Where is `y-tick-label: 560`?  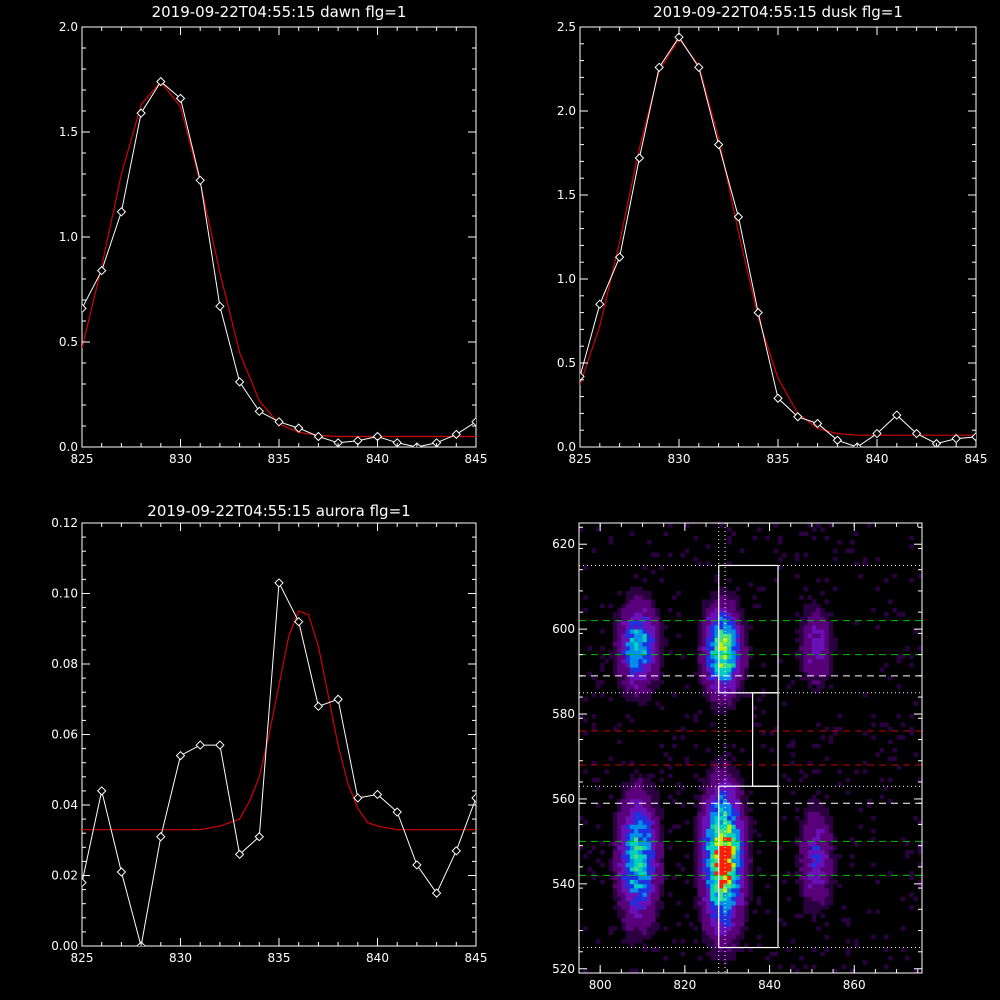 y-tick-label: 560 is located at coordinates (563, 799).